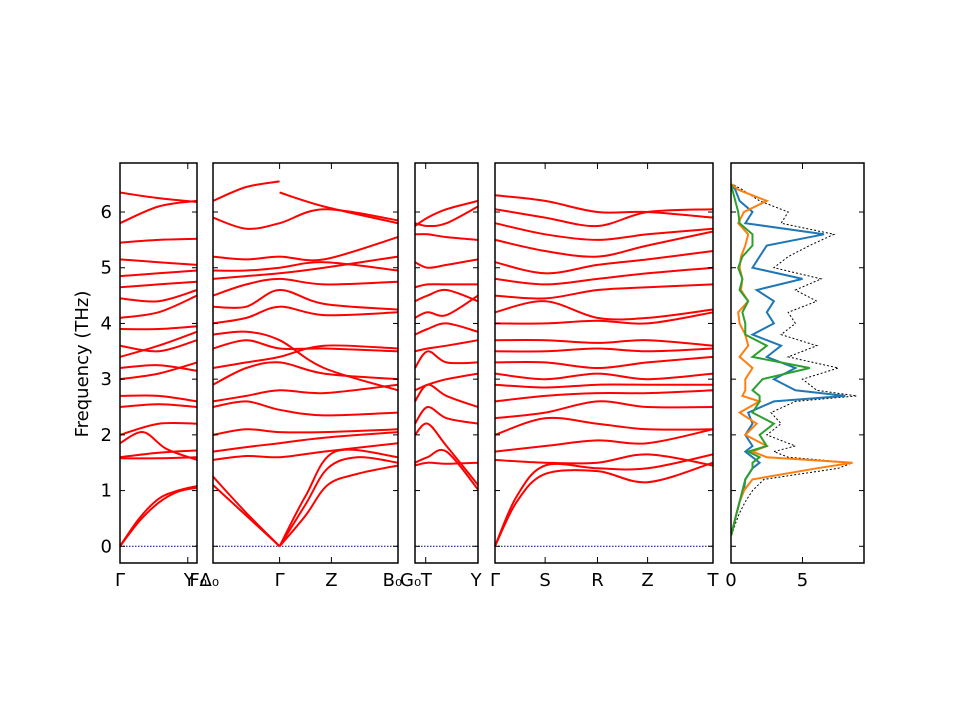 The width and height of the screenshot is (960, 724). Describe the element at coordinates (410, 580) in the screenshot. I see `x-tick-label: G₀` at that location.